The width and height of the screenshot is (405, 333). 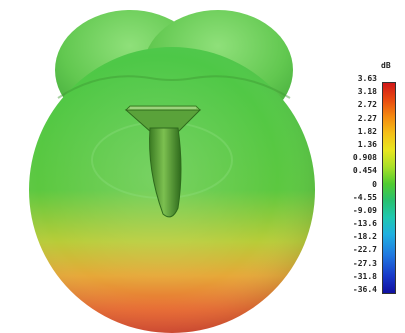 I want to click on legend-tick-label: 0.454, so click(x=364, y=171).